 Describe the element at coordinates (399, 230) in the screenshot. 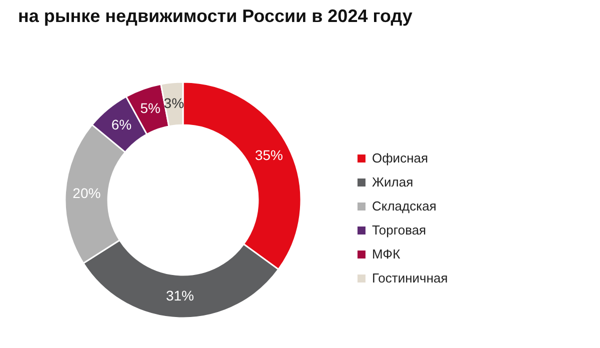

I see `legend-label: Торговая` at that location.